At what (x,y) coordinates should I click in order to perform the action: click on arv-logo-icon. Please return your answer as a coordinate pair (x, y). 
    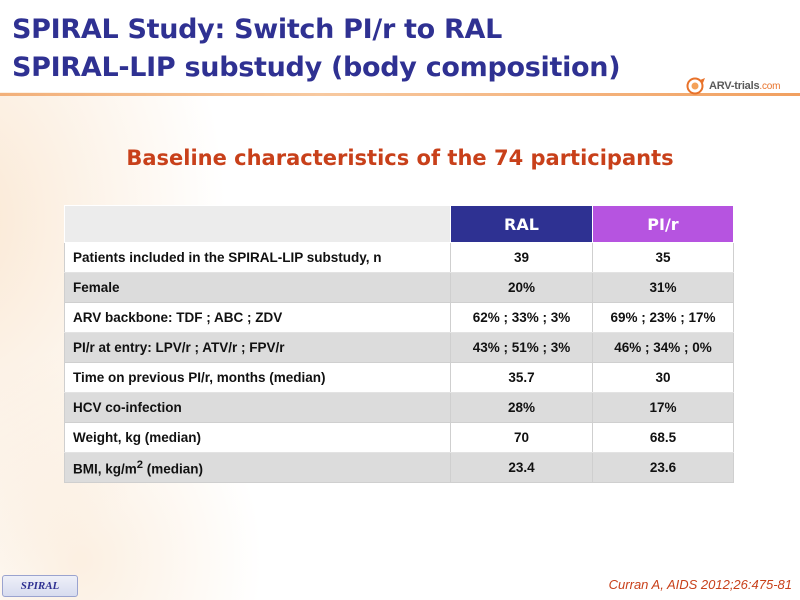
    Looking at the image, I should click on (695, 86).